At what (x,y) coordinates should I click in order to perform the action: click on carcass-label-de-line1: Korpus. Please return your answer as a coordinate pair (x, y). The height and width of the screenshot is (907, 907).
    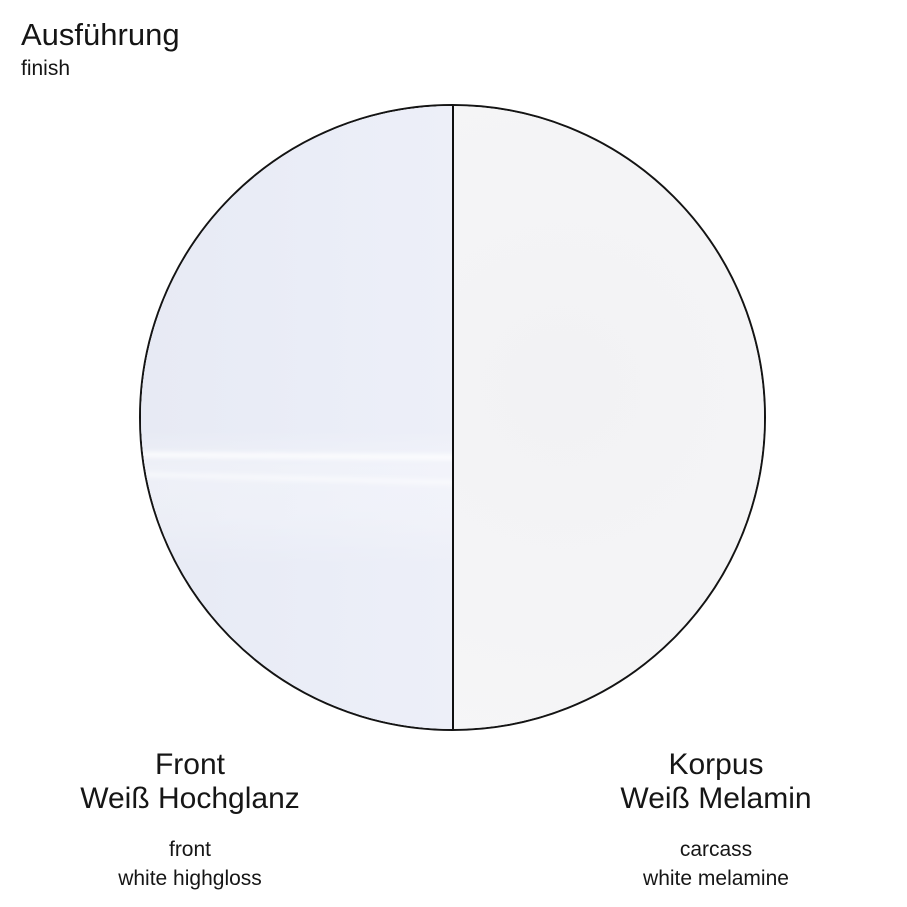
    Looking at the image, I should click on (716, 764).